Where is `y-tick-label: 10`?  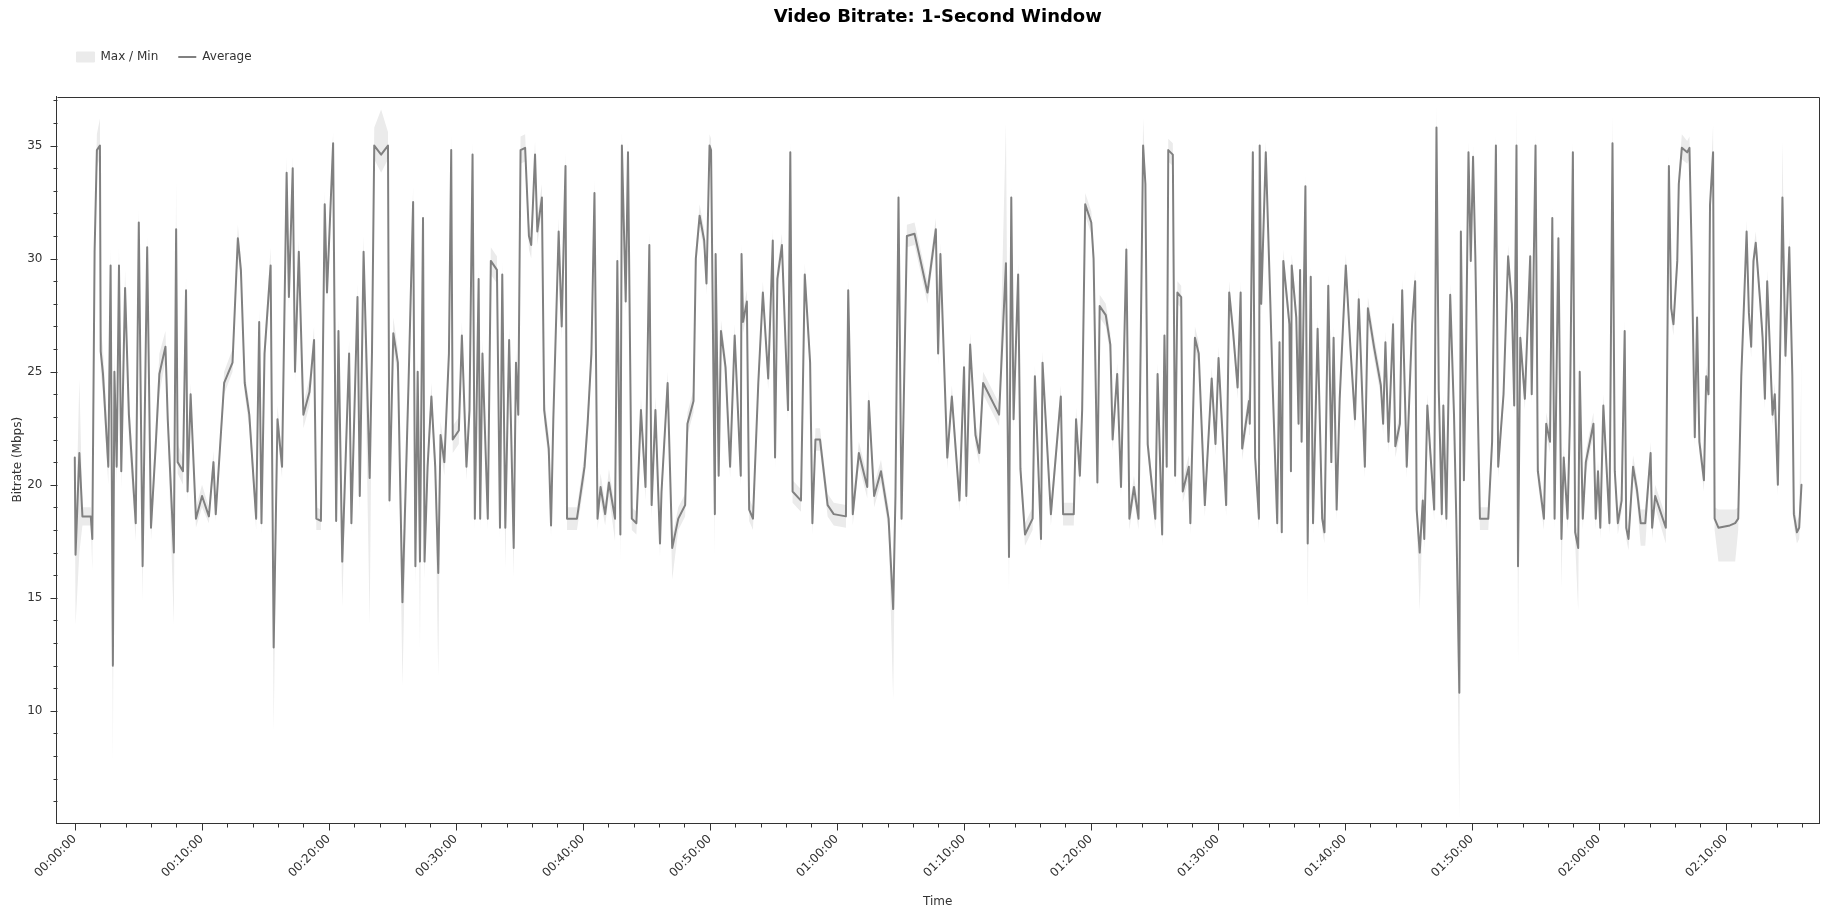
y-tick-label: 10 is located at coordinates (35, 709).